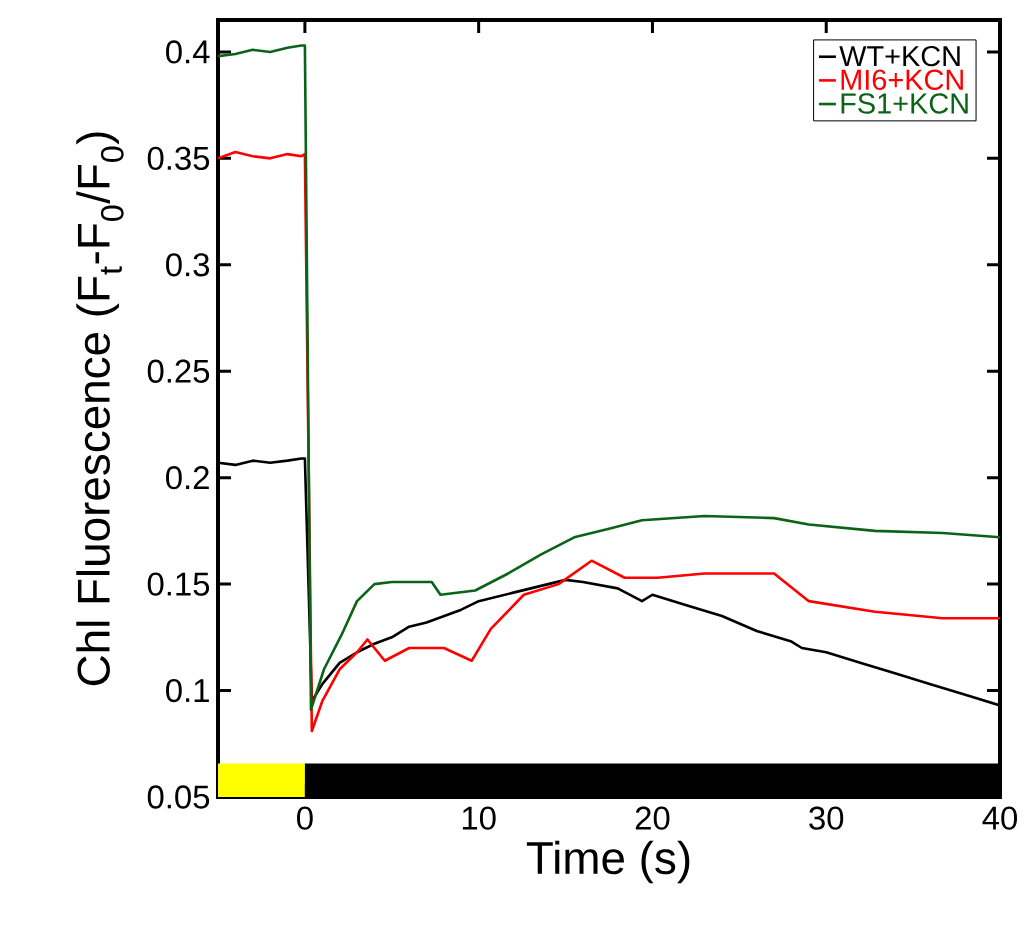  I want to click on x-tick-label: 30, so click(826, 818).